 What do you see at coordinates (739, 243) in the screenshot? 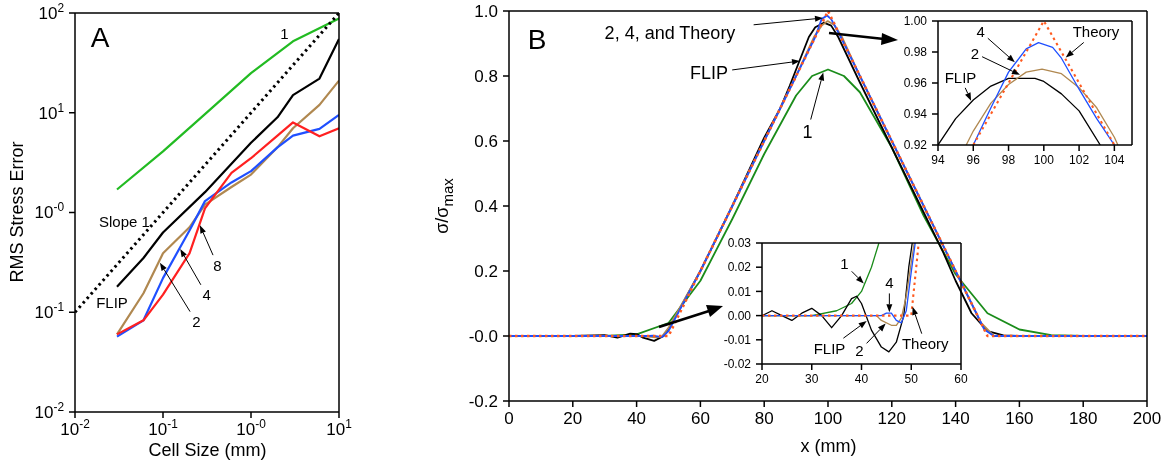
I see `y-tick-label: 0.03` at bounding box center [739, 243].